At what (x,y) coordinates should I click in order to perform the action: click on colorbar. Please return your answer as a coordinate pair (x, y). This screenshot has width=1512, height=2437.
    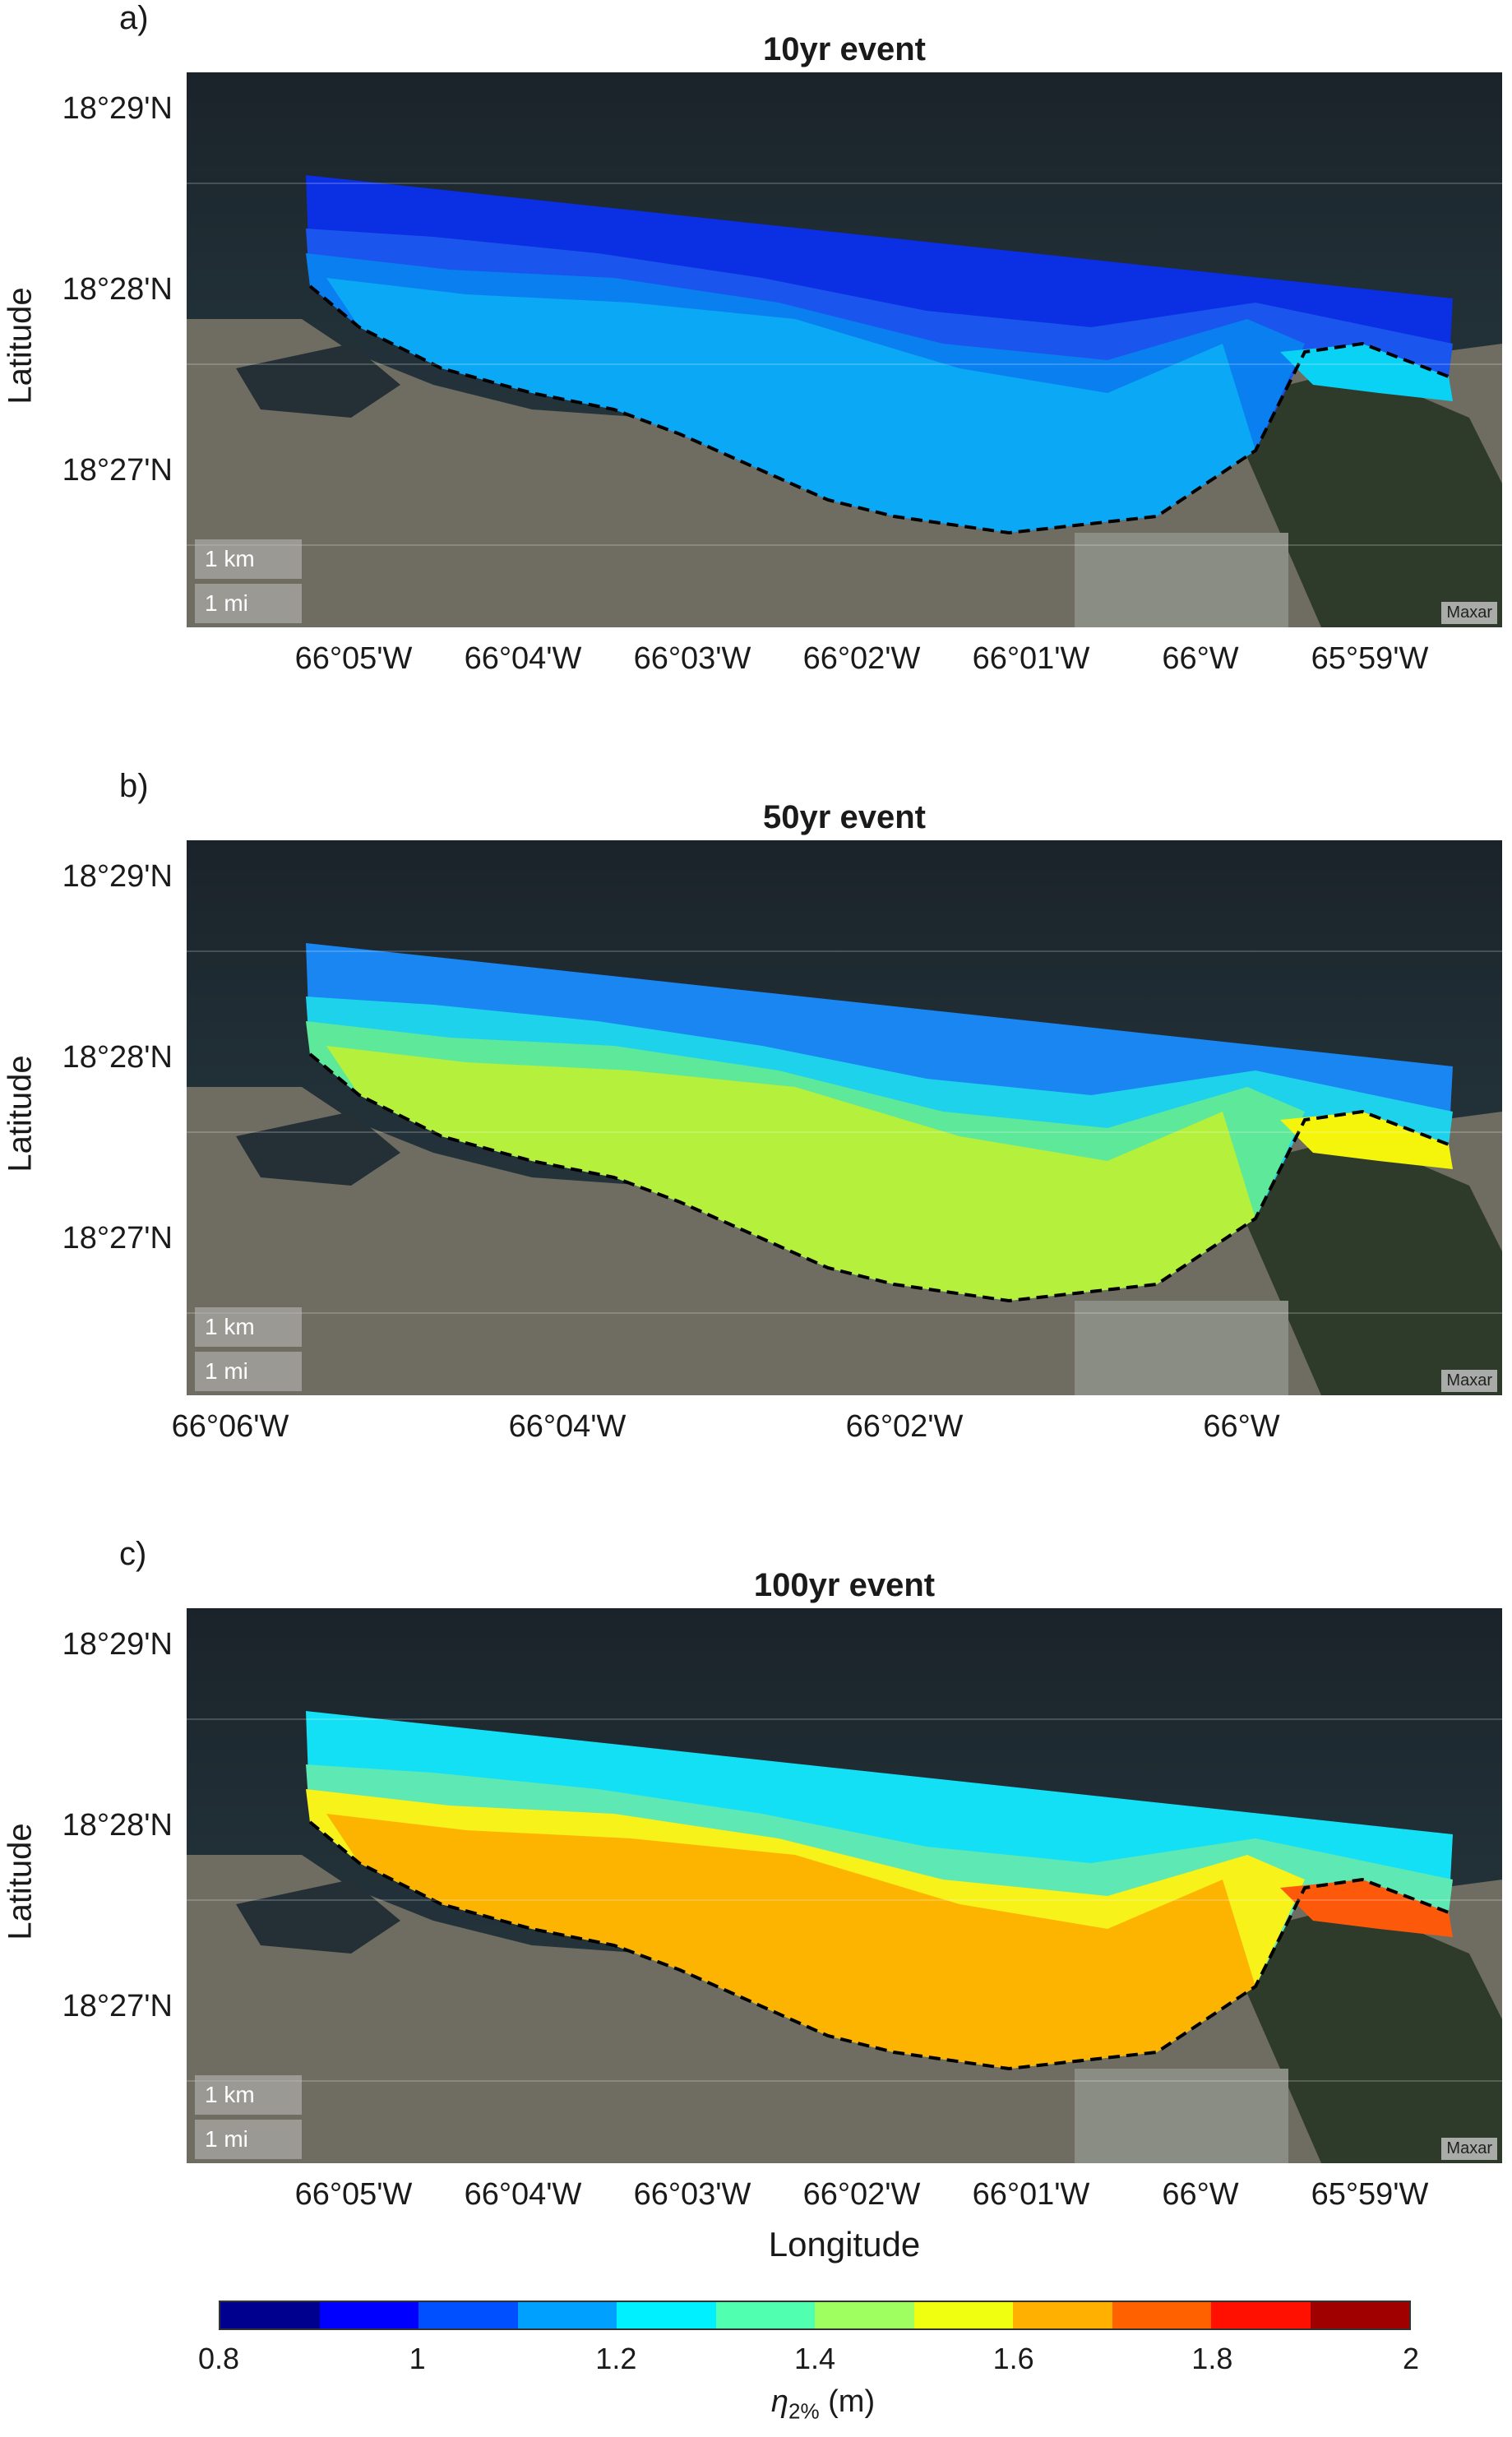
    Looking at the image, I should click on (815, 2315).